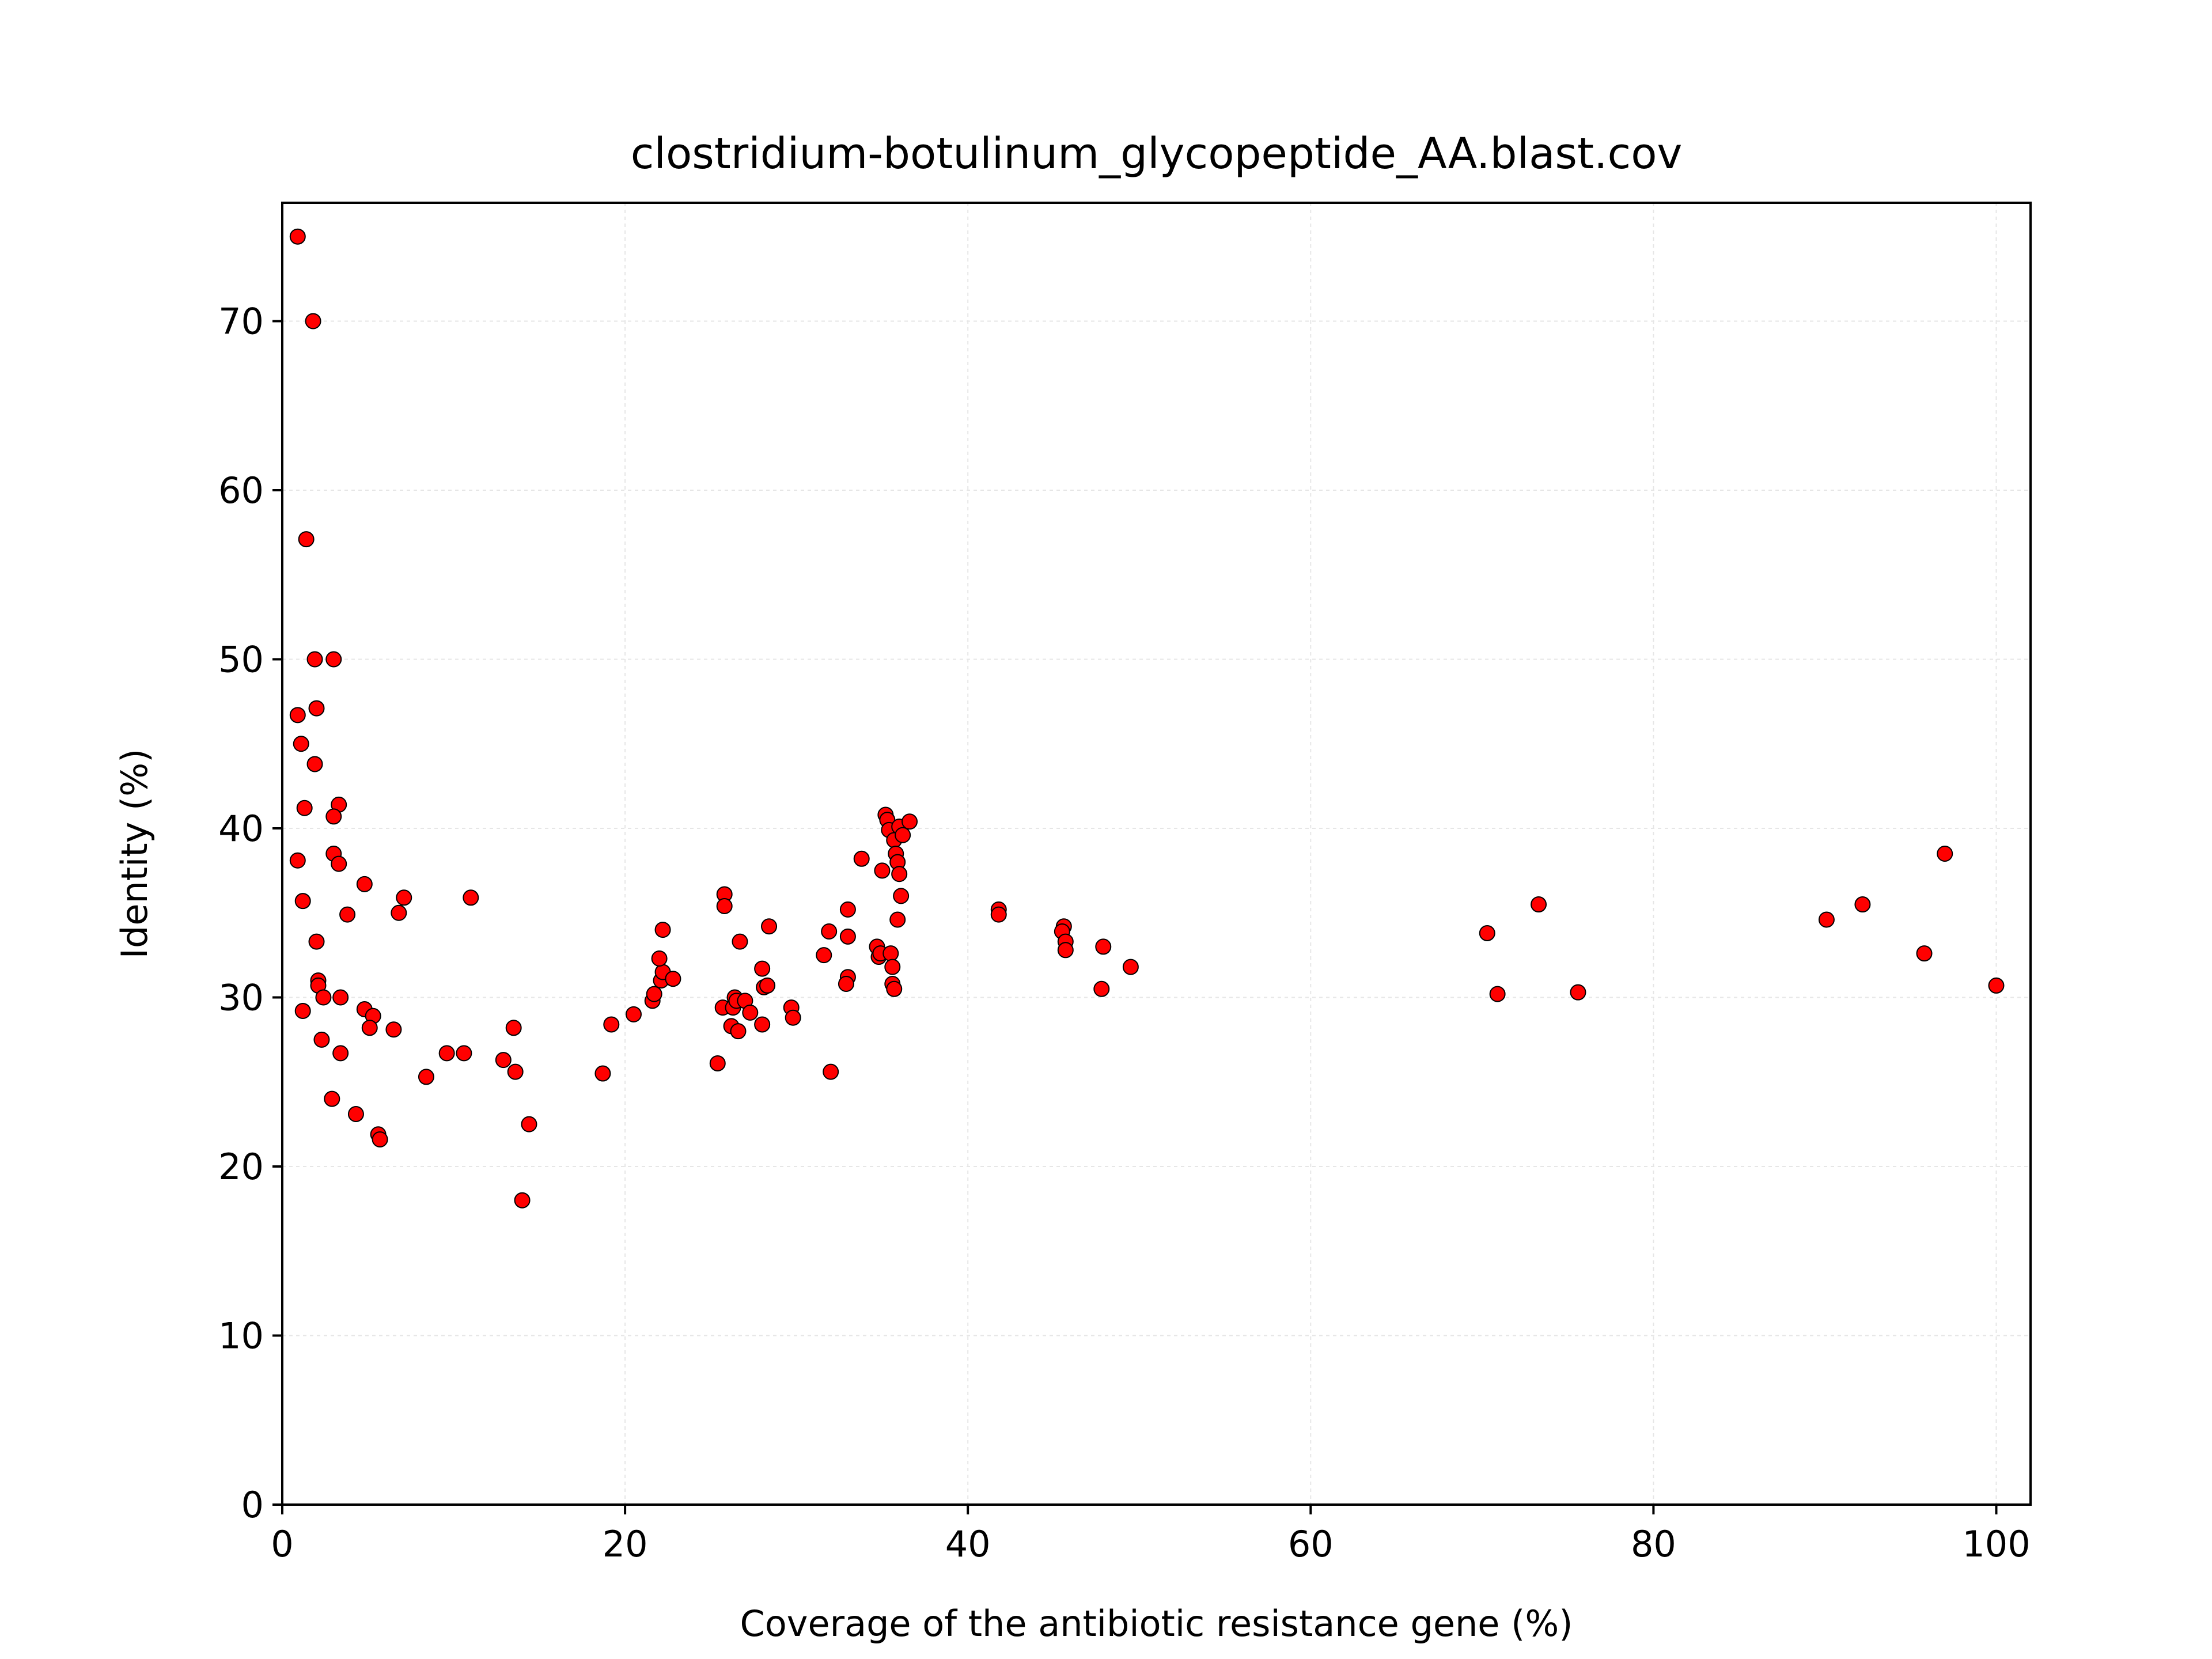 The image size is (2212, 1659). I want to click on y-tick-label: 20, so click(241, 1167).